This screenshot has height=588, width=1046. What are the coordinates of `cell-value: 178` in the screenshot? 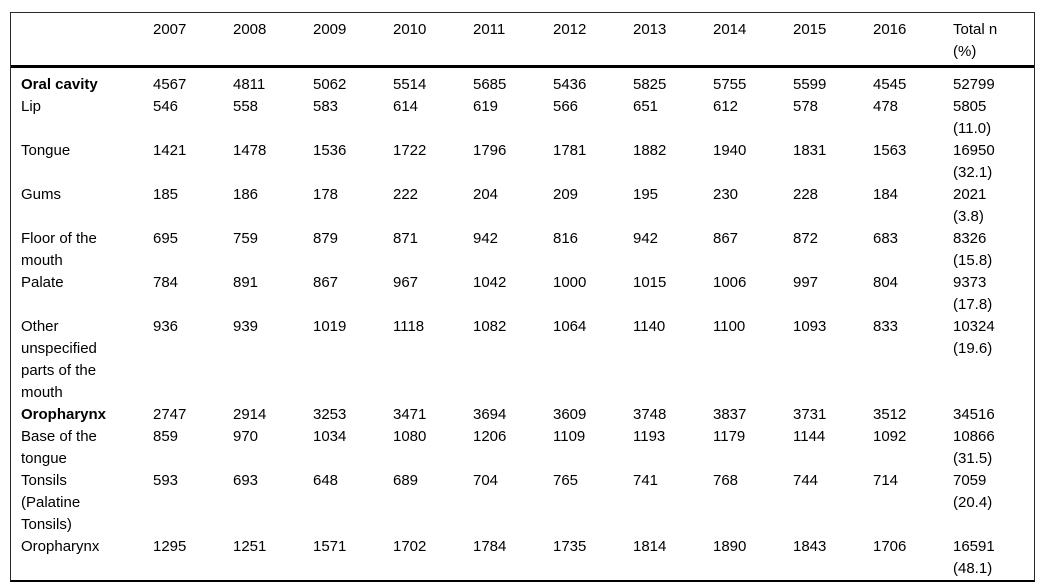 It's located at (326, 194).